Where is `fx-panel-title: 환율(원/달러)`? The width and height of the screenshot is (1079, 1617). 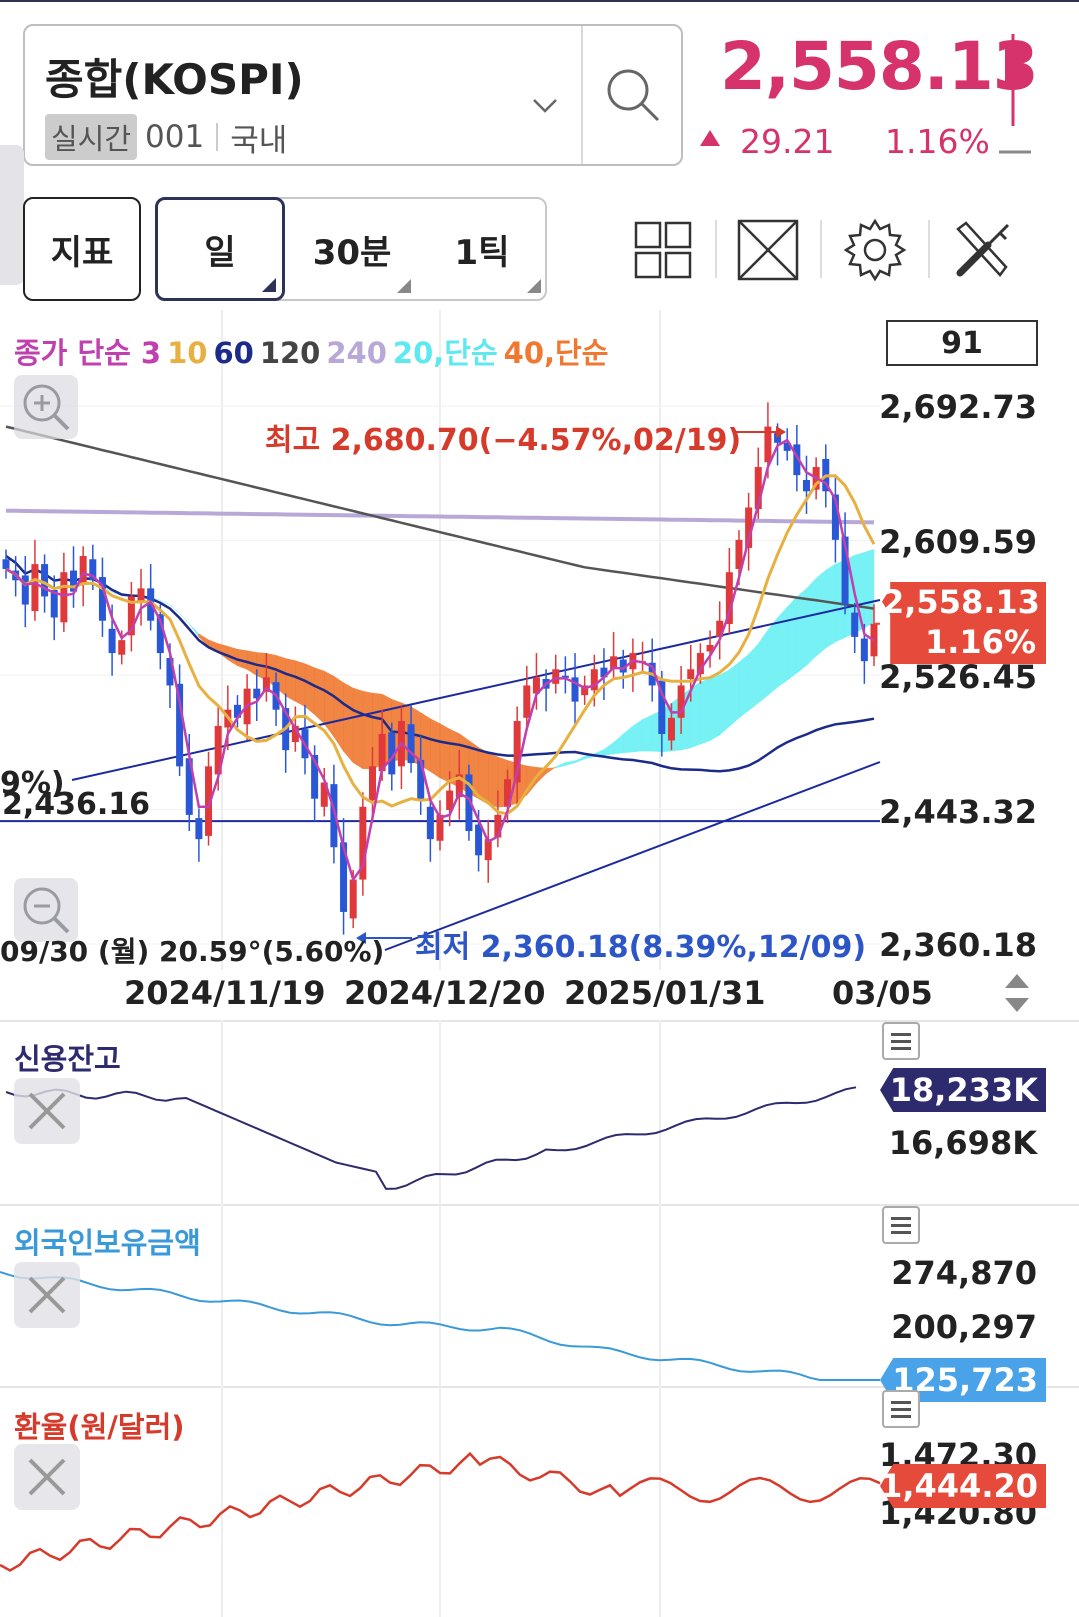
fx-panel-title: 환율(원/달러) is located at coordinates (99, 1427).